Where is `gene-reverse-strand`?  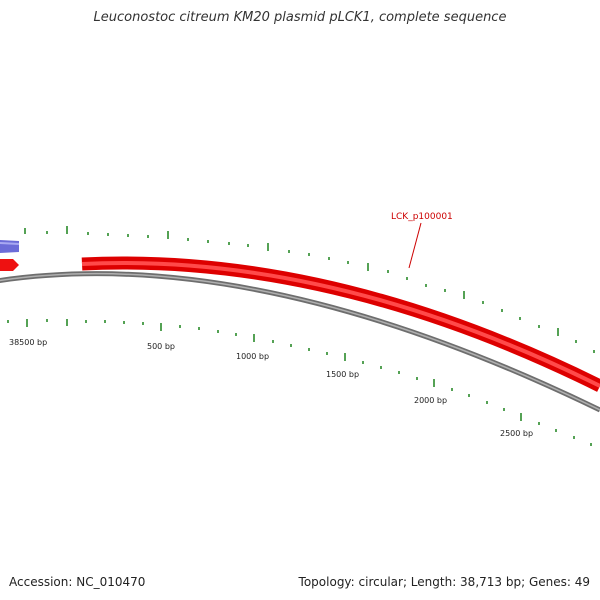 gene-reverse-strand is located at coordinates (9, 246).